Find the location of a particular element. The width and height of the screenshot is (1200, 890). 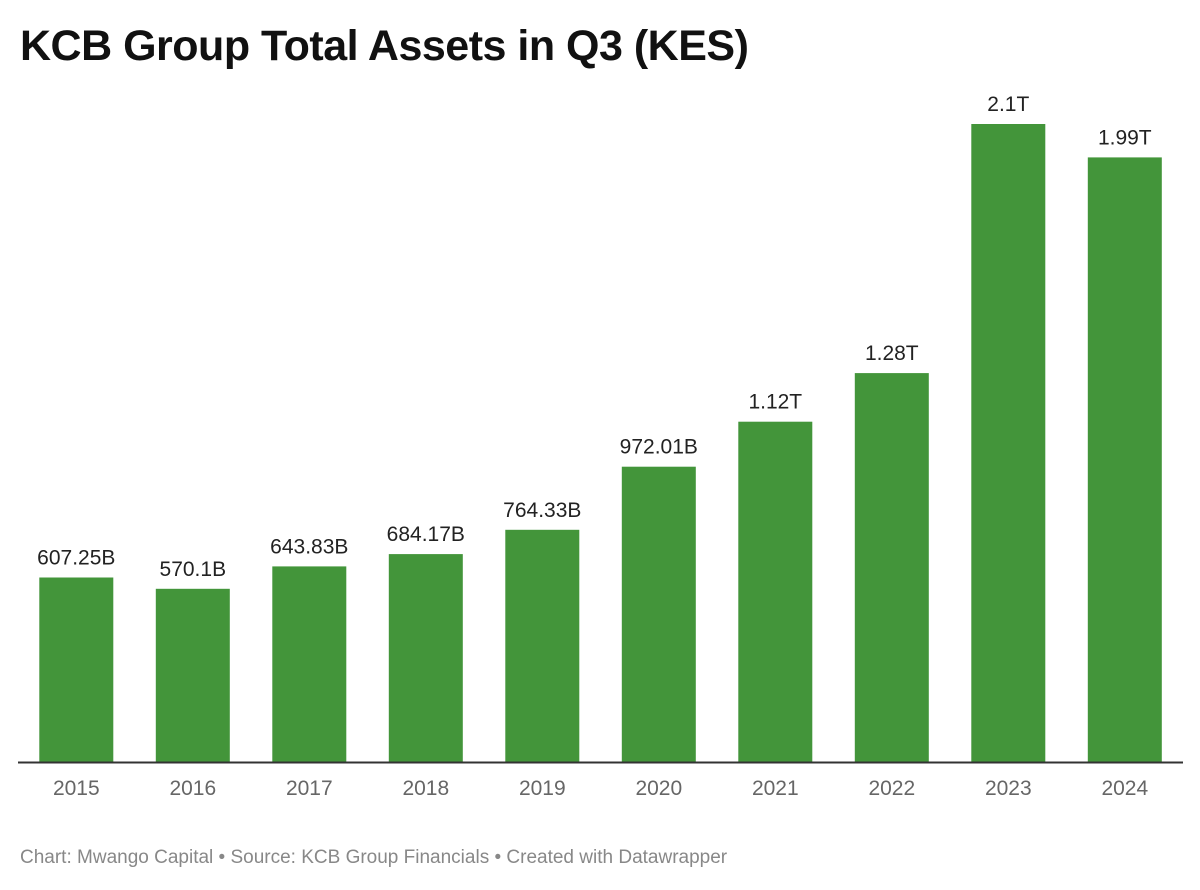

x-tick-2015: 2015 is located at coordinates (76, 788).